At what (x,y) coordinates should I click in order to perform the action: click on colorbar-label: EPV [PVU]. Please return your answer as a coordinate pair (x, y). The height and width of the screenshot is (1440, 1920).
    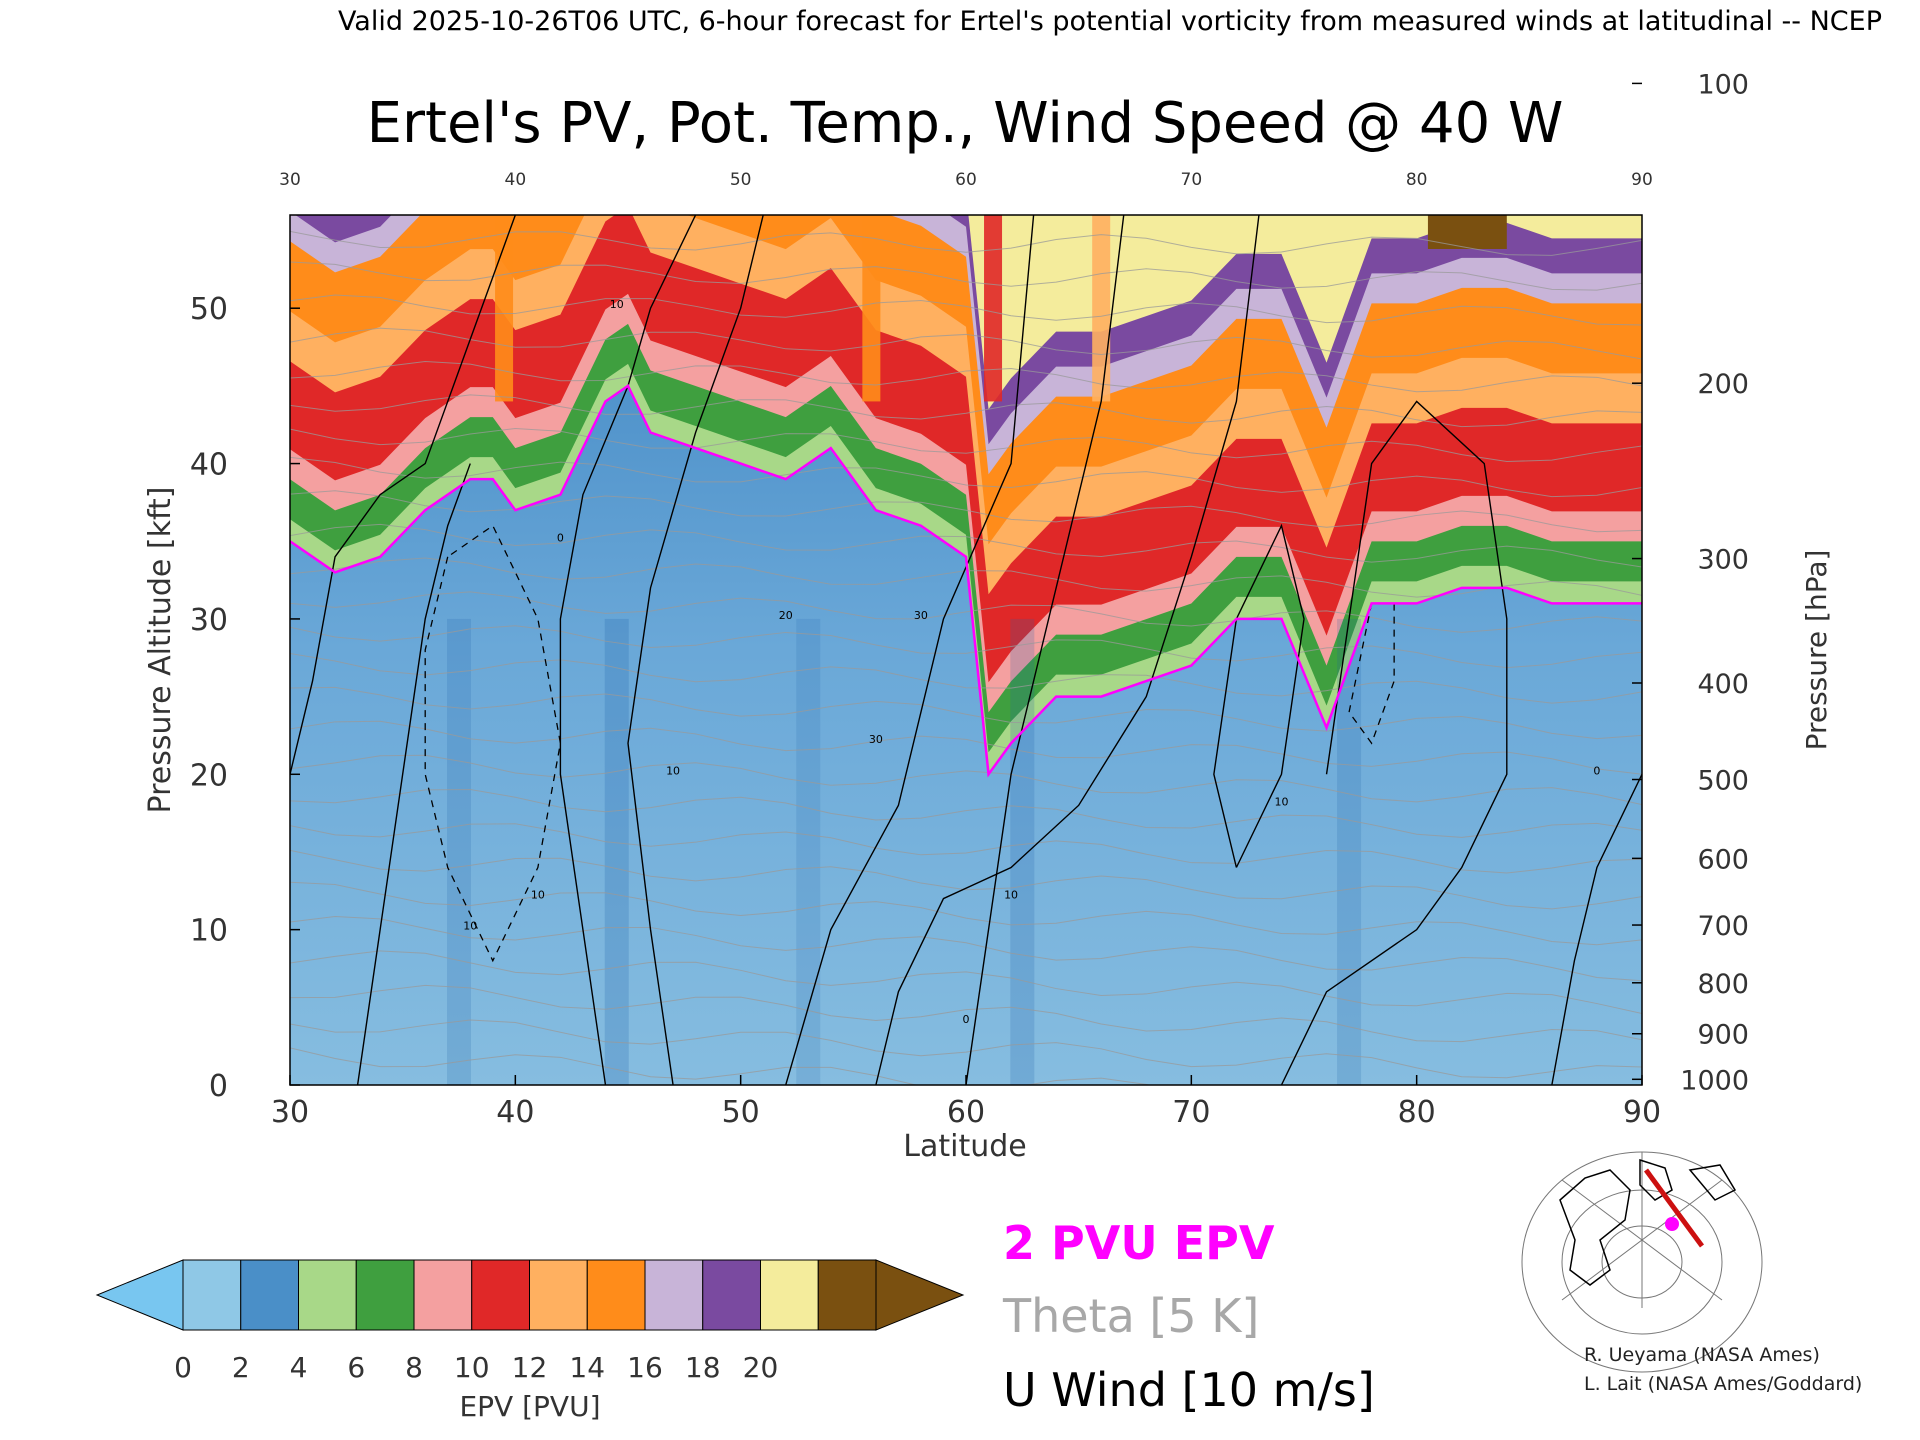
    Looking at the image, I should click on (529, 1406).